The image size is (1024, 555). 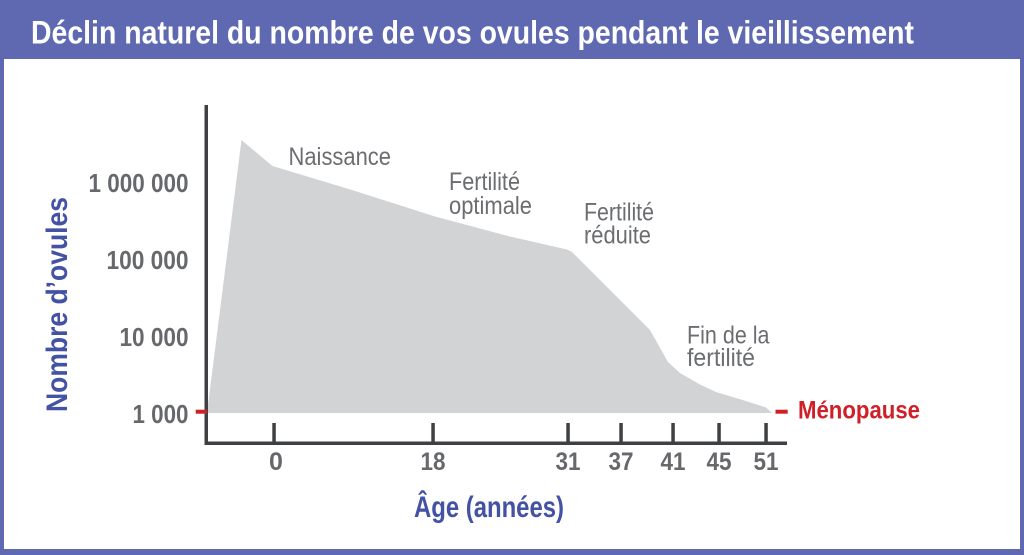 What do you see at coordinates (148, 260) in the screenshot?
I see `svg-text: 100 000` at bounding box center [148, 260].